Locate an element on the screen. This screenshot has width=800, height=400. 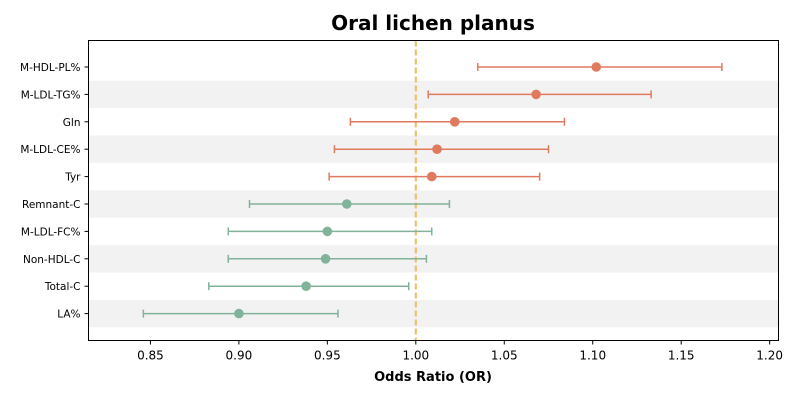
chart-title: Oral lichen planus is located at coordinates (433, 23).